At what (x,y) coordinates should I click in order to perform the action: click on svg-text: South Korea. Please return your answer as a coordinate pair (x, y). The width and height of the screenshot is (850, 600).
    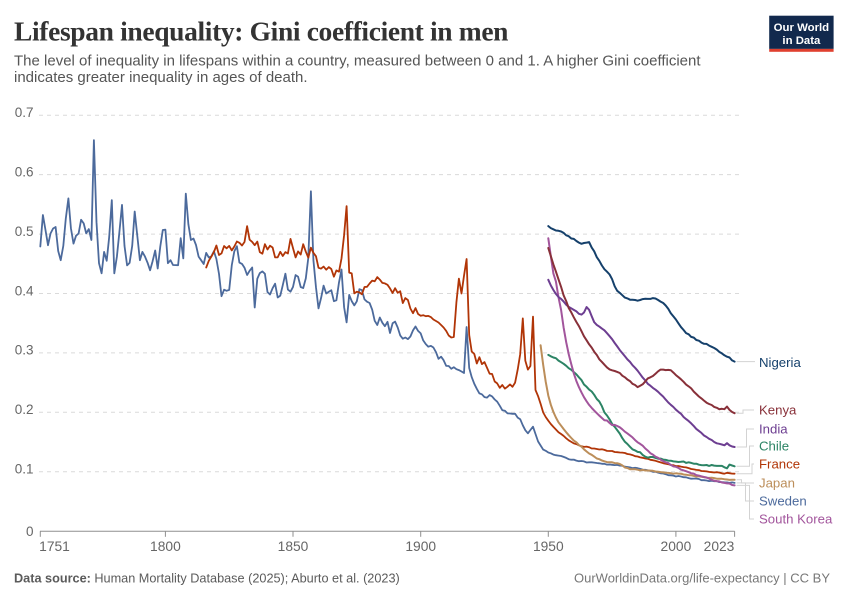
    Looking at the image, I should click on (796, 519).